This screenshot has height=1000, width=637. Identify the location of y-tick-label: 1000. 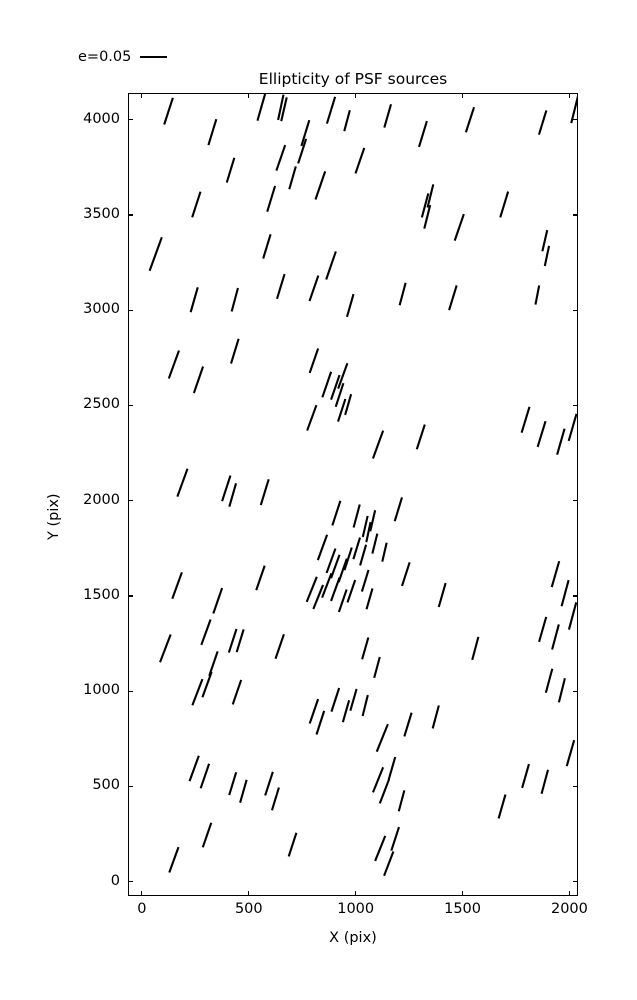
(101, 690).